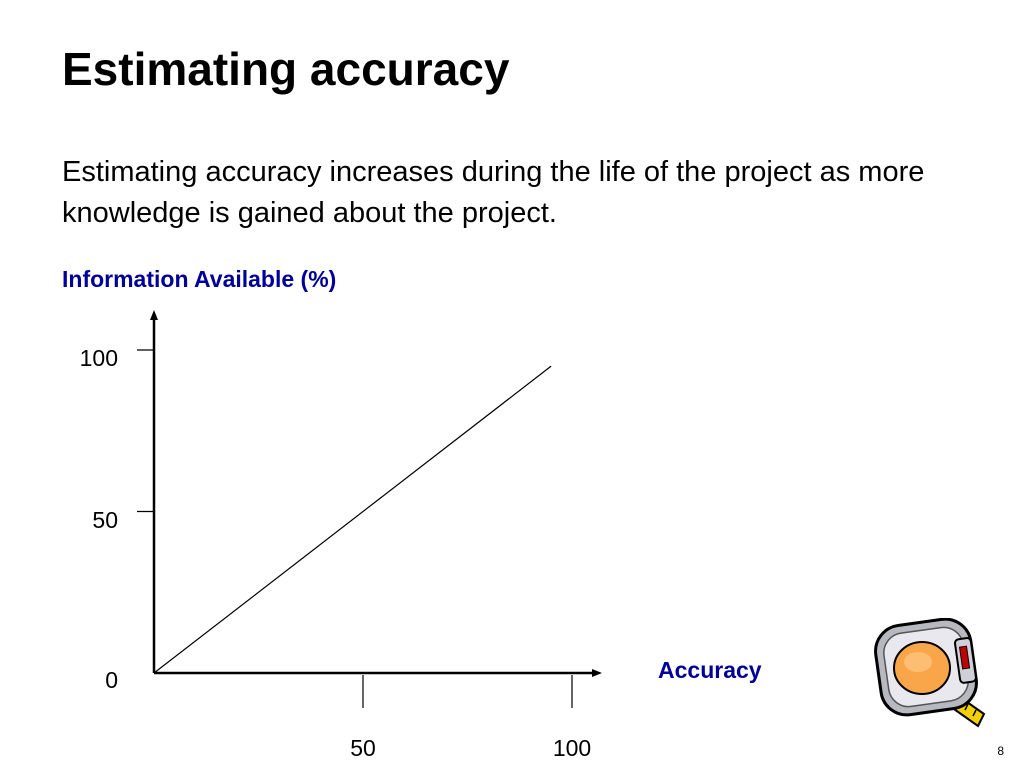  Describe the element at coordinates (572, 748) in the screenshot. I see `x-tick-label: 100` at that location.